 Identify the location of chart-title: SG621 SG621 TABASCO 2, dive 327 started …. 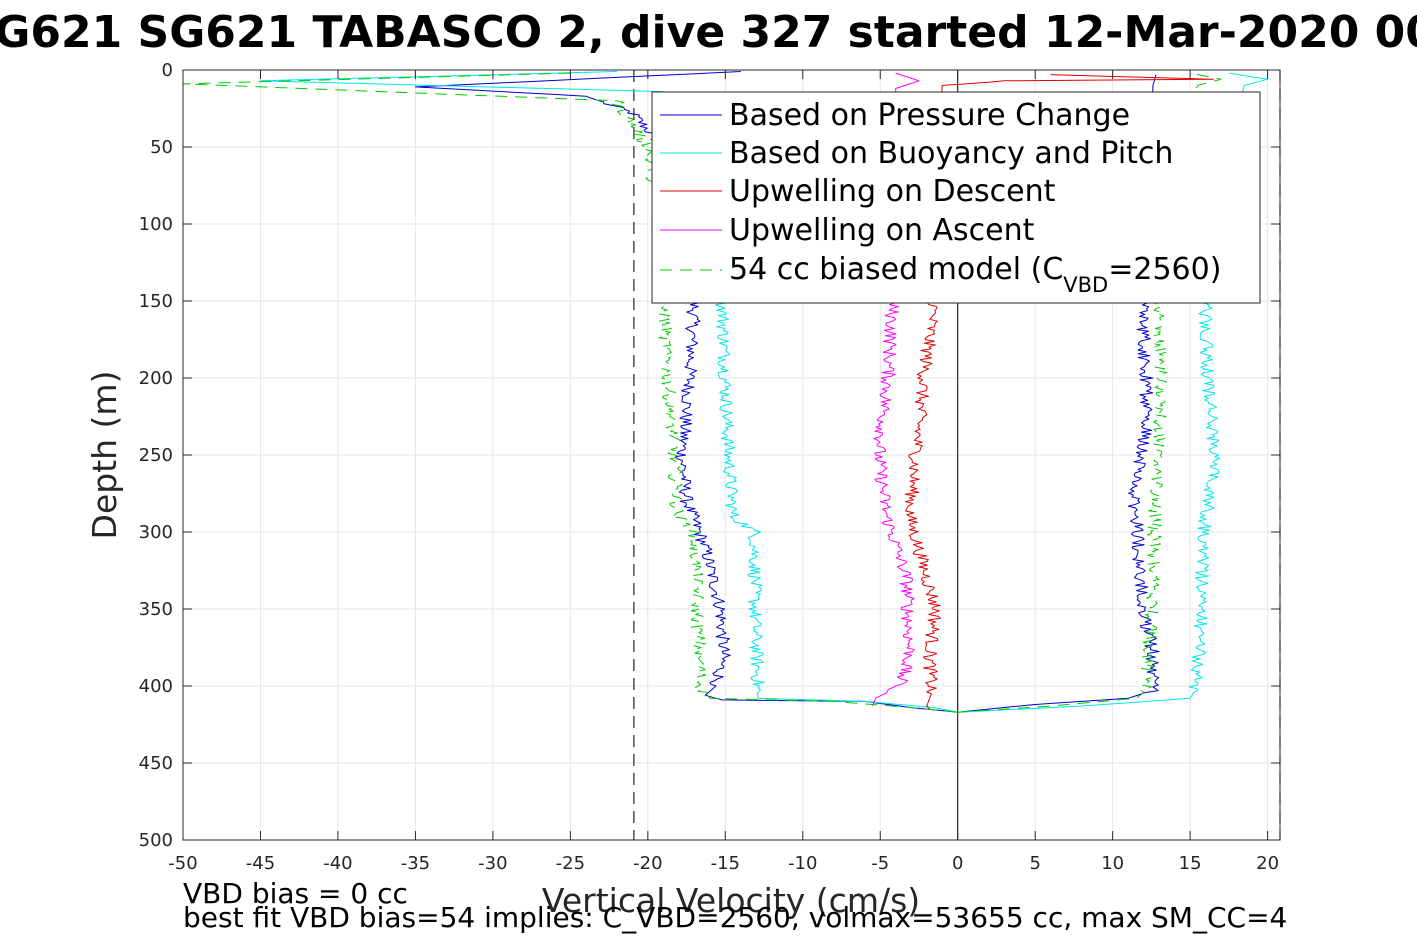
(708, 32).